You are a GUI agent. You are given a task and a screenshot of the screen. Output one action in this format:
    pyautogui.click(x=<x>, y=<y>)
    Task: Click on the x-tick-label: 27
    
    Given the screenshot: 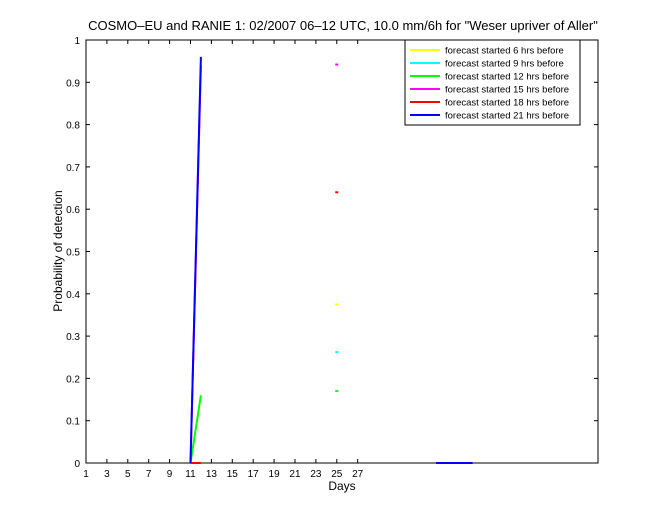 What is the action you would take?
    pyautogui.click(x=358, y=474)
    